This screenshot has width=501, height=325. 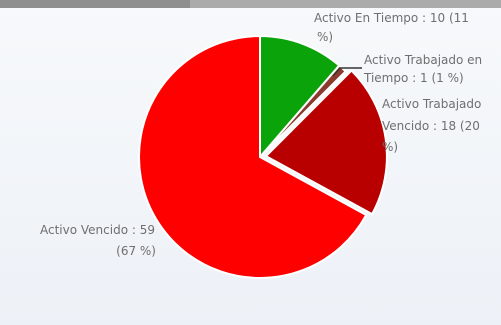 What do you see at coordinates (390, 147) in the screenshot?
I see `label-trabajado-vencido-line3: %)` at bounding box center [390, 147].